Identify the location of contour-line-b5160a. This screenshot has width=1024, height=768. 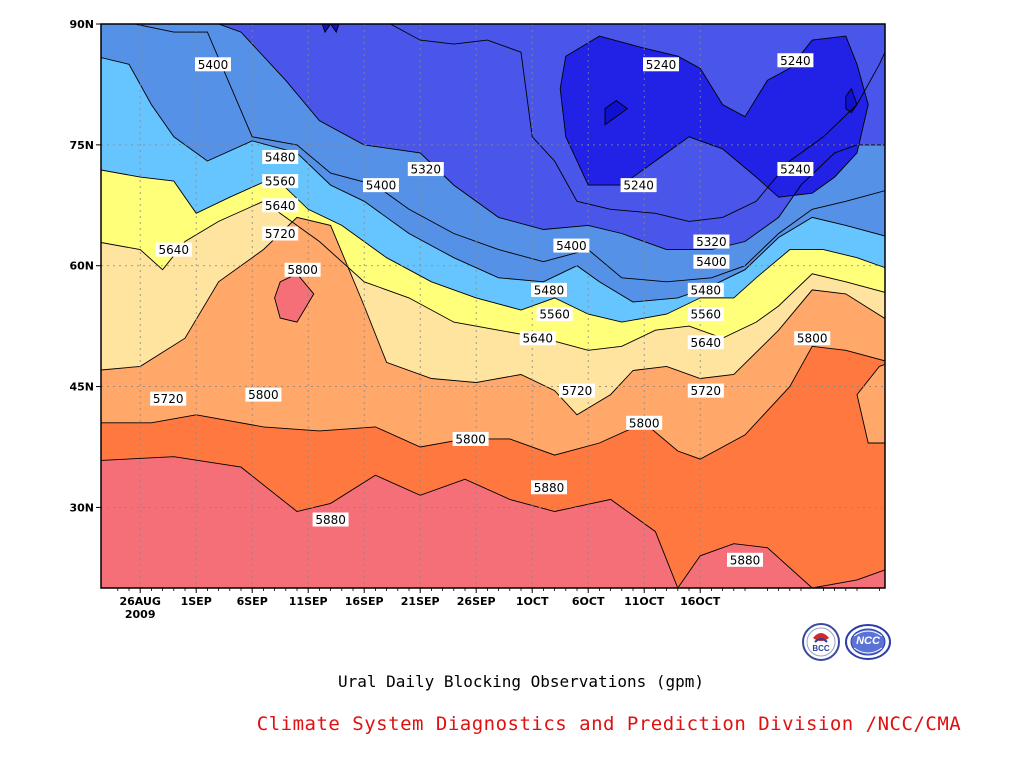
(616, 112).